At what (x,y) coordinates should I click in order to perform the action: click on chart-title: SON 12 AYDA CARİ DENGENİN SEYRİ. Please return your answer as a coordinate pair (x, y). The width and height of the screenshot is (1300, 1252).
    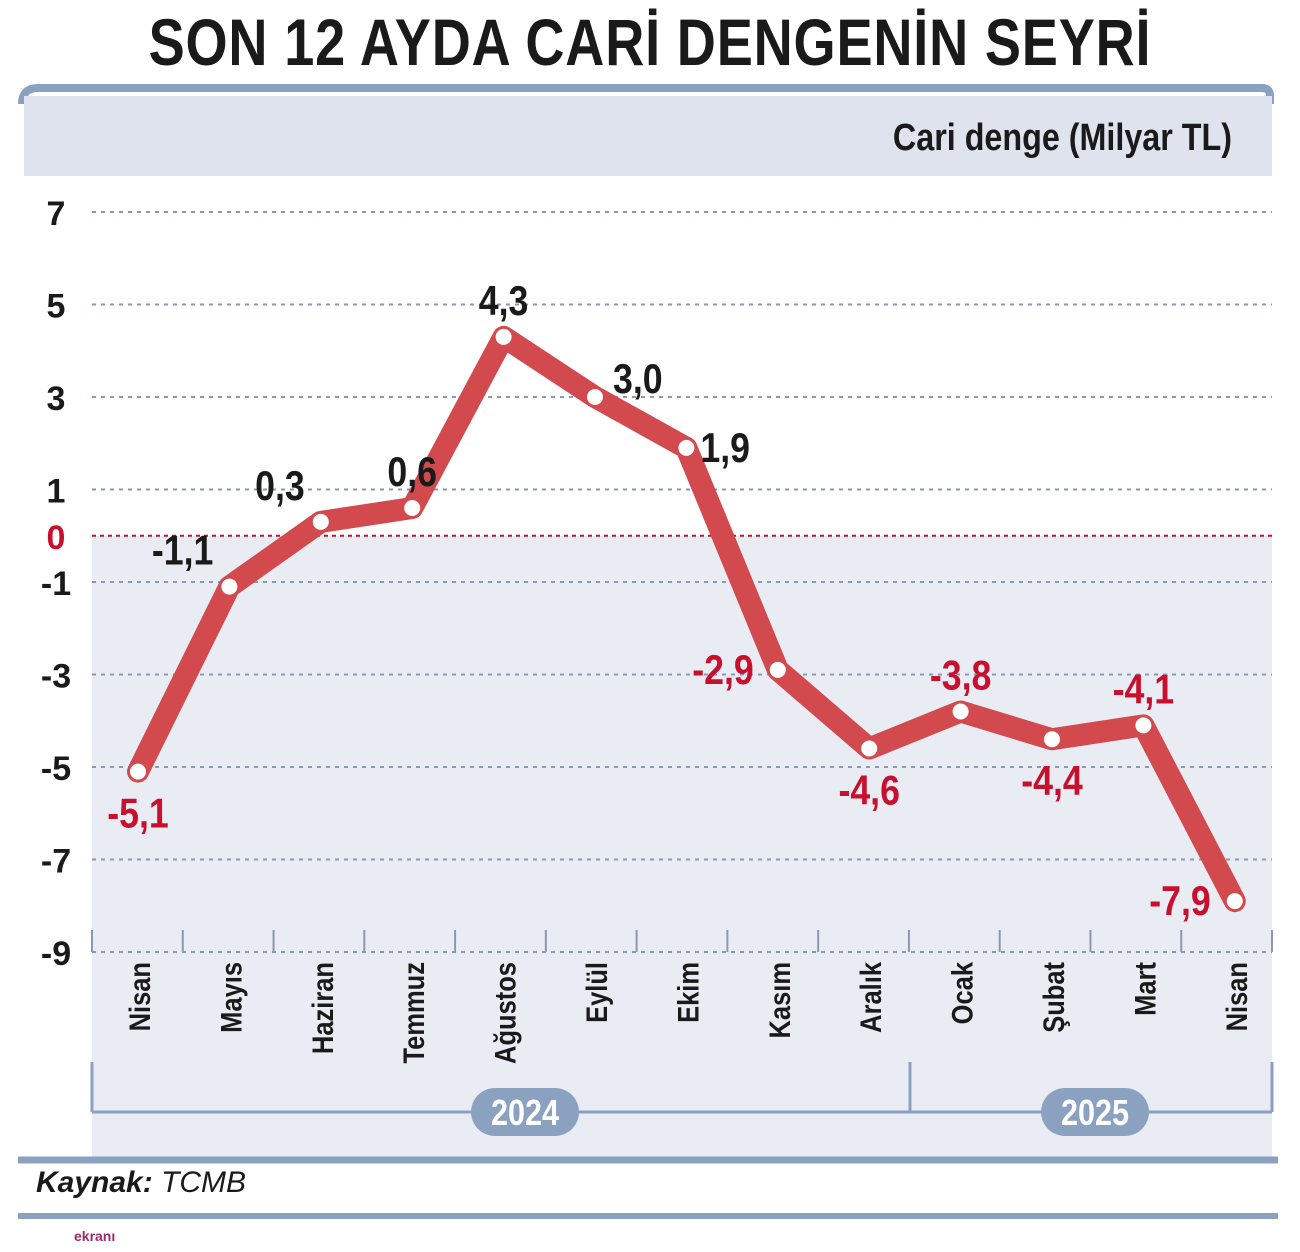
    Looking at the image, I should click on (650, 42).